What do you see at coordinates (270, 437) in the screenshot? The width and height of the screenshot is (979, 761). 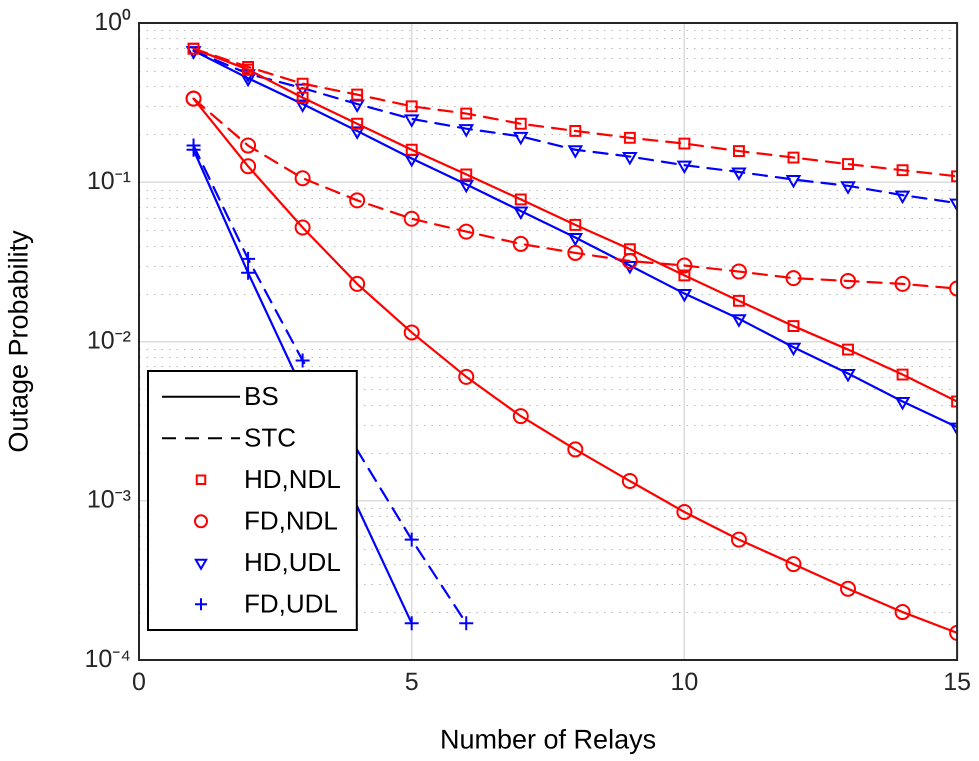 I see `legend-label: STC` at bounding box center [270, 437].